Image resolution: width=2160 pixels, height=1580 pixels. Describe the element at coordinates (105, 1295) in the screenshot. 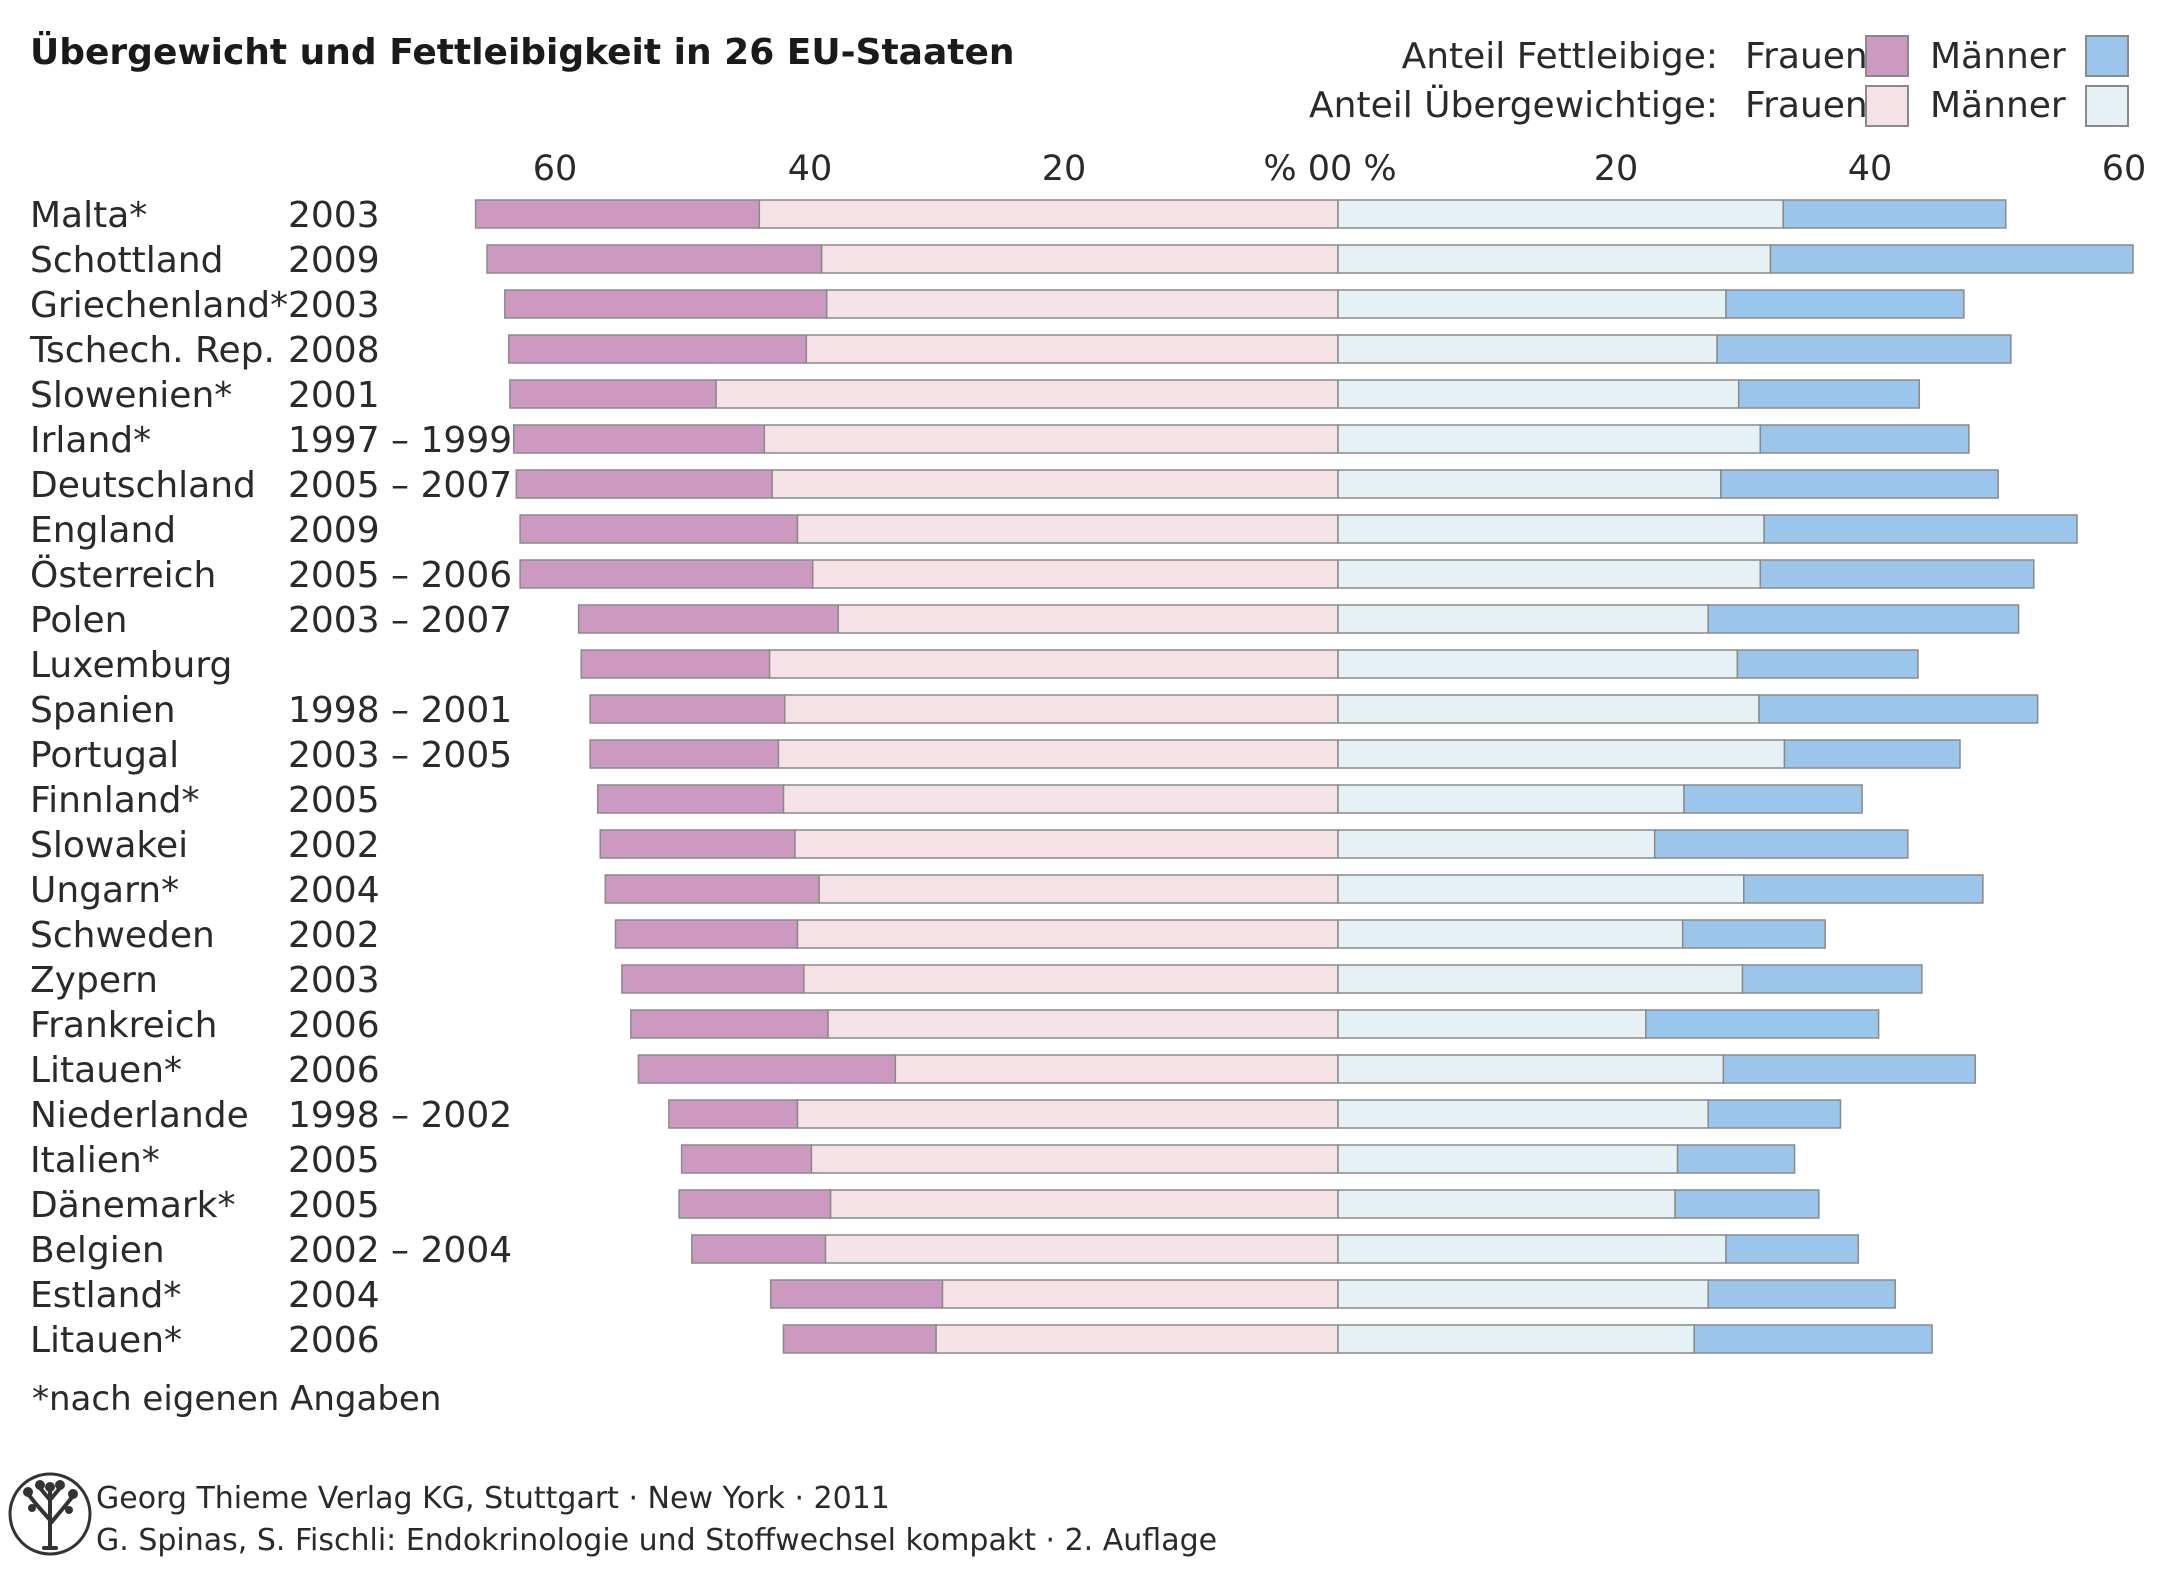

I see `country-label: Estland*` at that location.